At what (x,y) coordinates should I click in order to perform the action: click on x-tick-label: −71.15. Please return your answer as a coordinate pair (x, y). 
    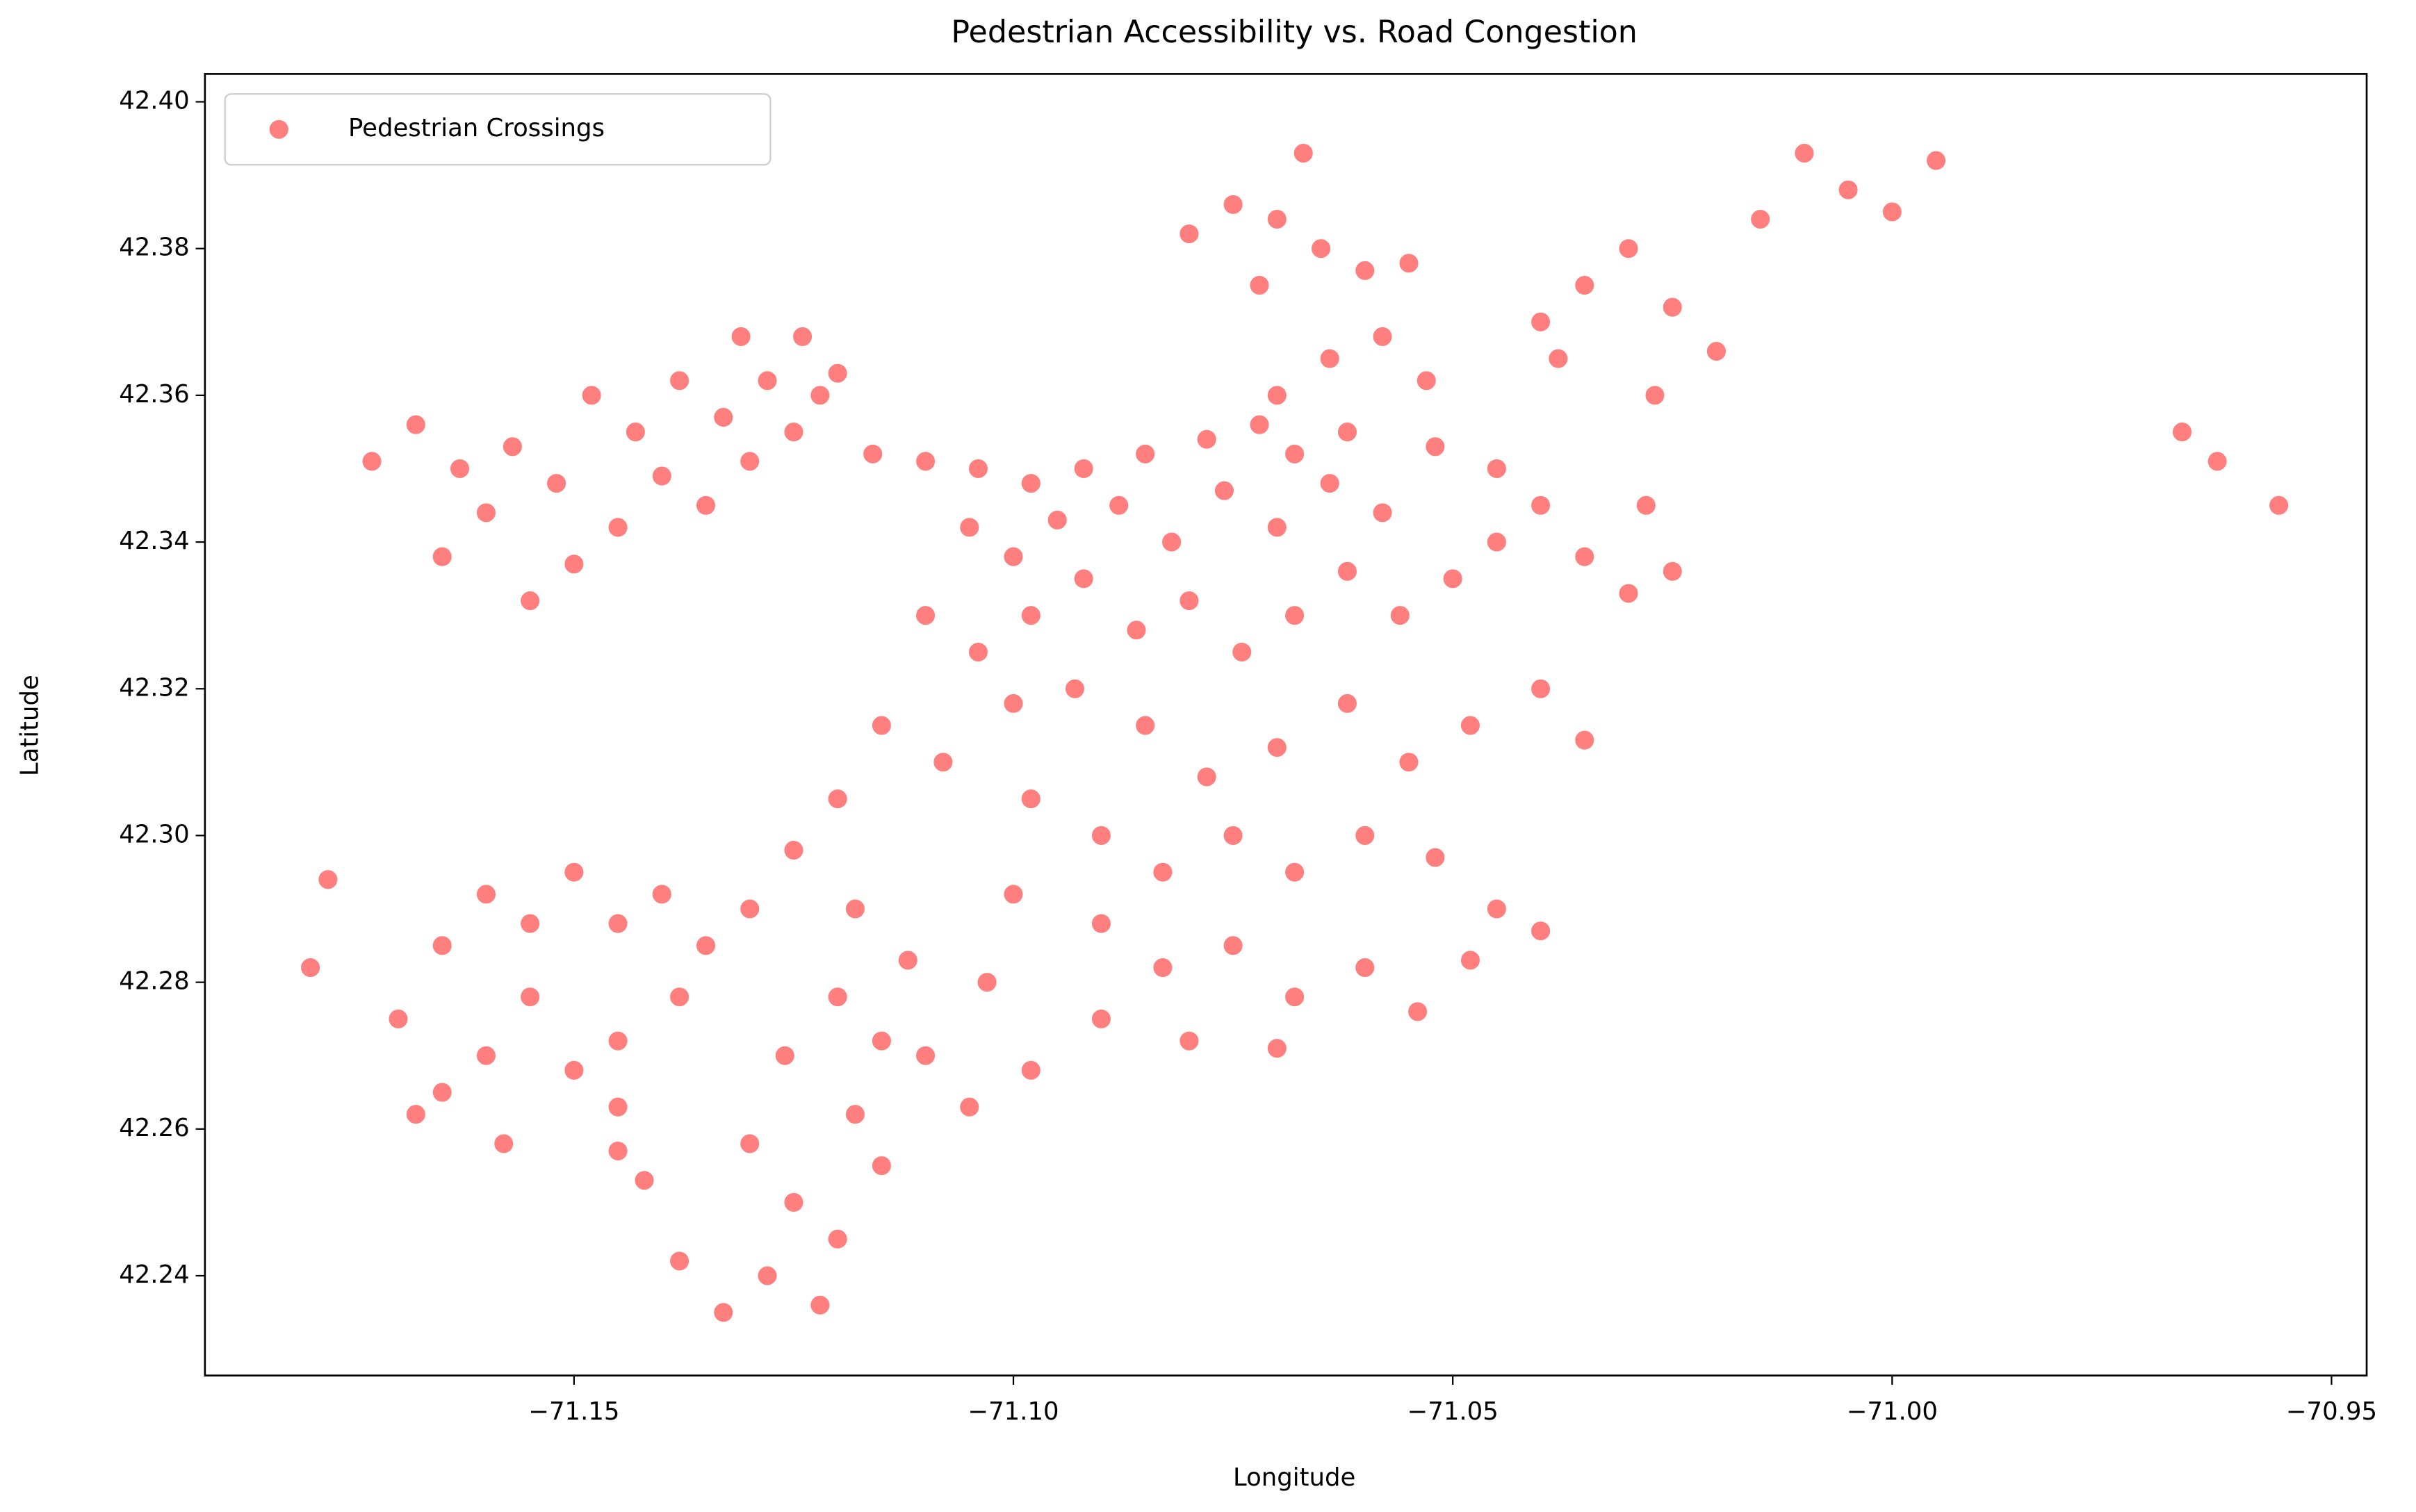
    Looking at the image, I should click on (573, 1411).